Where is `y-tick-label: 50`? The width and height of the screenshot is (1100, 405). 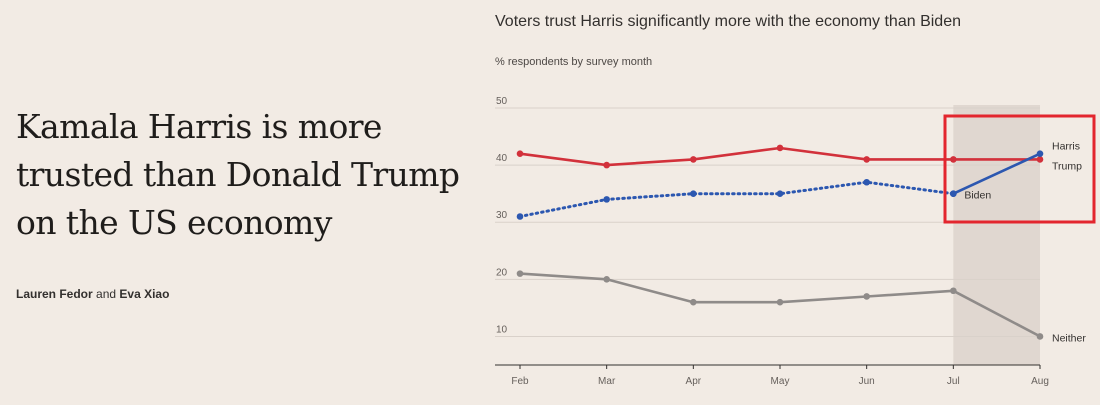
y-tick-label: 50 is located at coordinates (502, 101).